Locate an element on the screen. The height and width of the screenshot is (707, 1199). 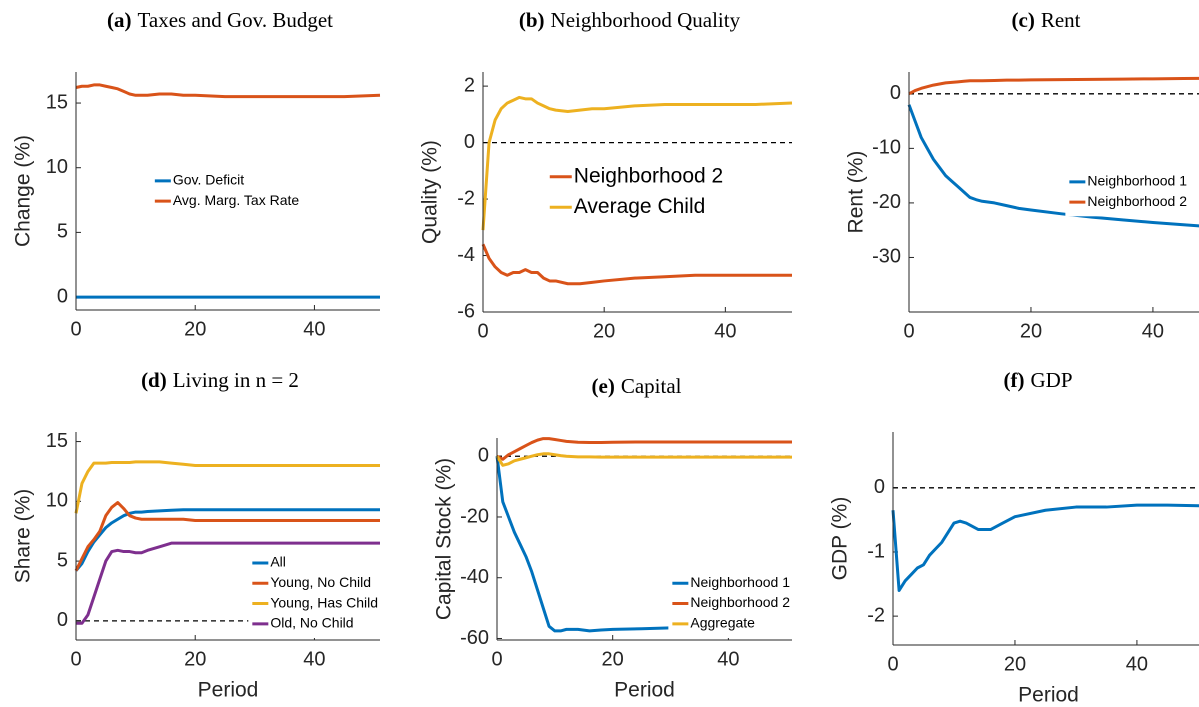
legend-label: Young, No Child is located at coordinates (320, 582).